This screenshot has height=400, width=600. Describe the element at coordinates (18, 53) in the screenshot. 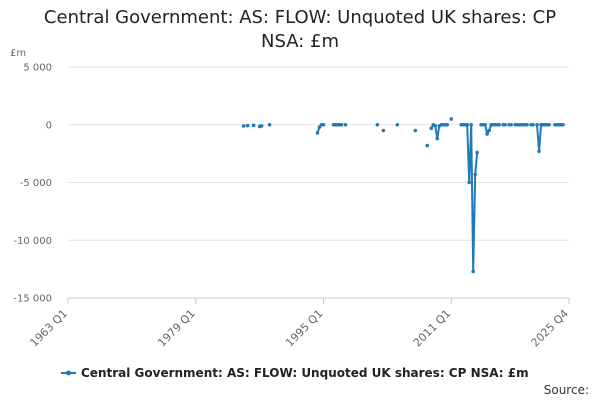

I see `unit-label: £m` at that location.